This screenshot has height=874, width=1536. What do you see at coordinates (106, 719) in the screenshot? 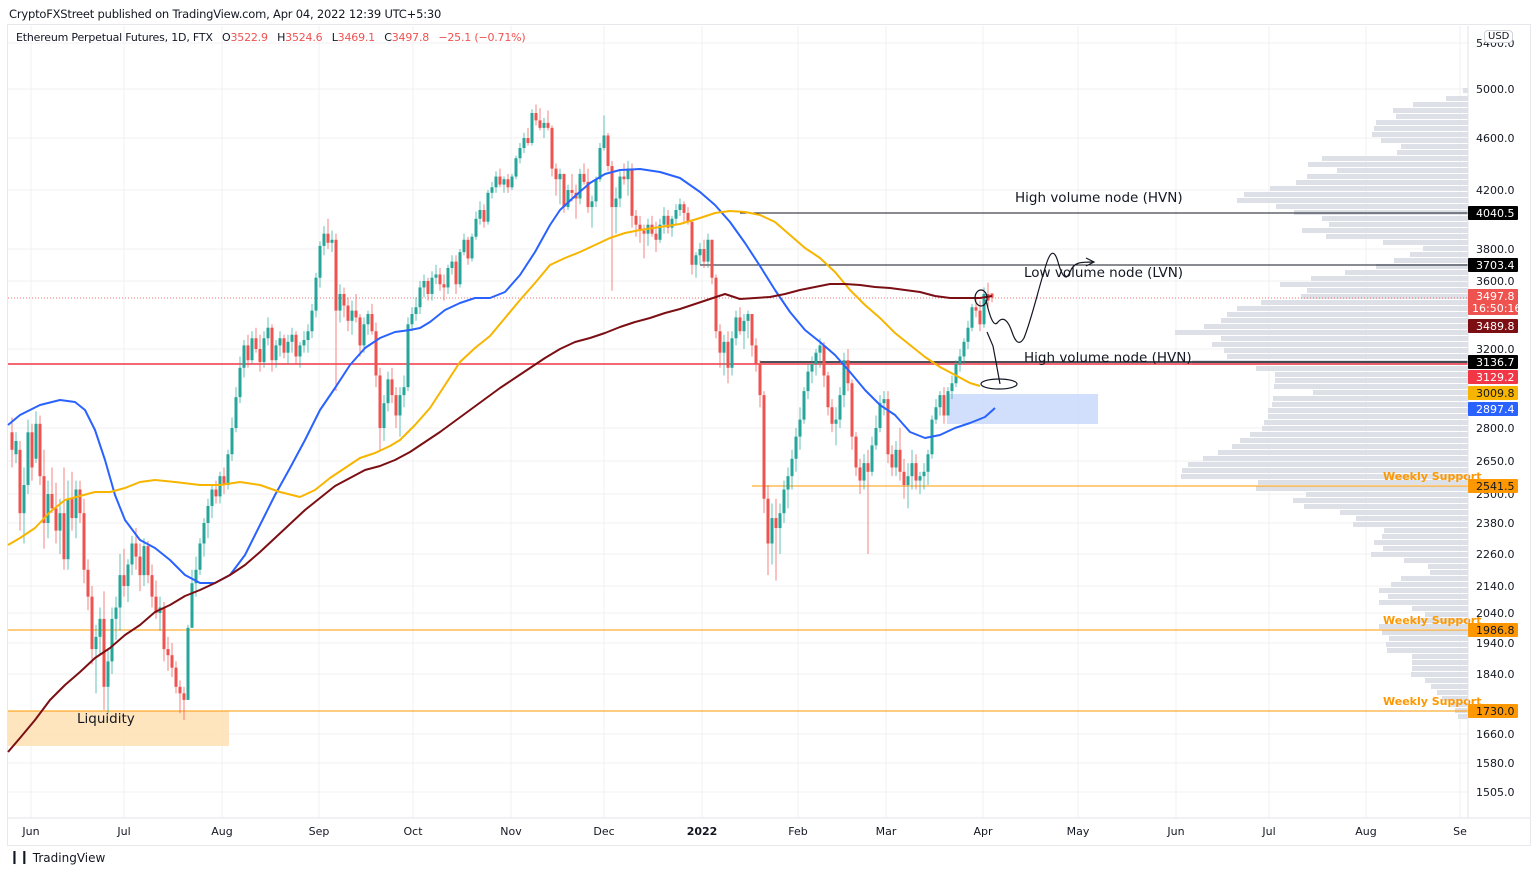
I see `annotation-text: Liquidity` at bounding box center [106, 719].